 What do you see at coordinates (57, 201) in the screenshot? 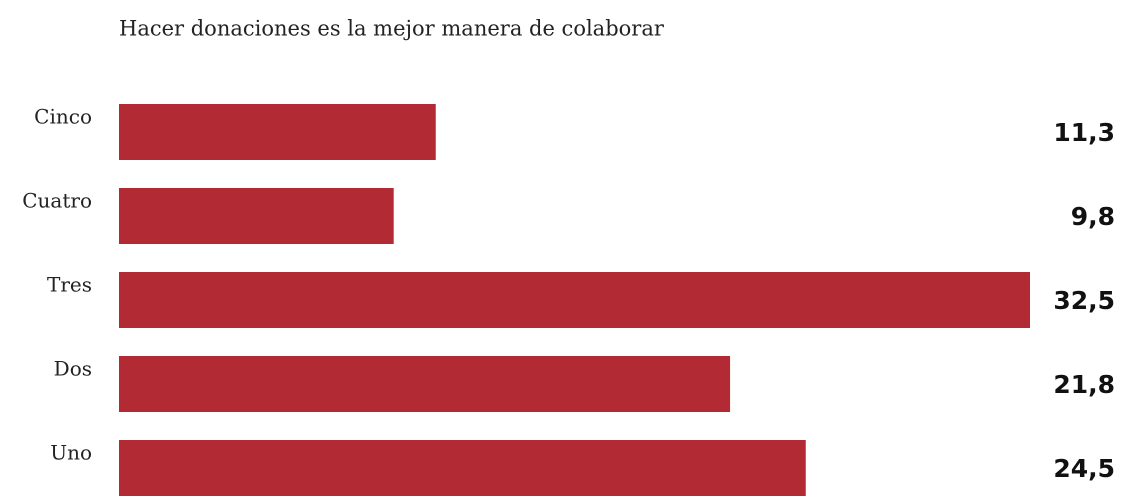
I see `category-label: Cuatro` at bounding box center [57, 201].